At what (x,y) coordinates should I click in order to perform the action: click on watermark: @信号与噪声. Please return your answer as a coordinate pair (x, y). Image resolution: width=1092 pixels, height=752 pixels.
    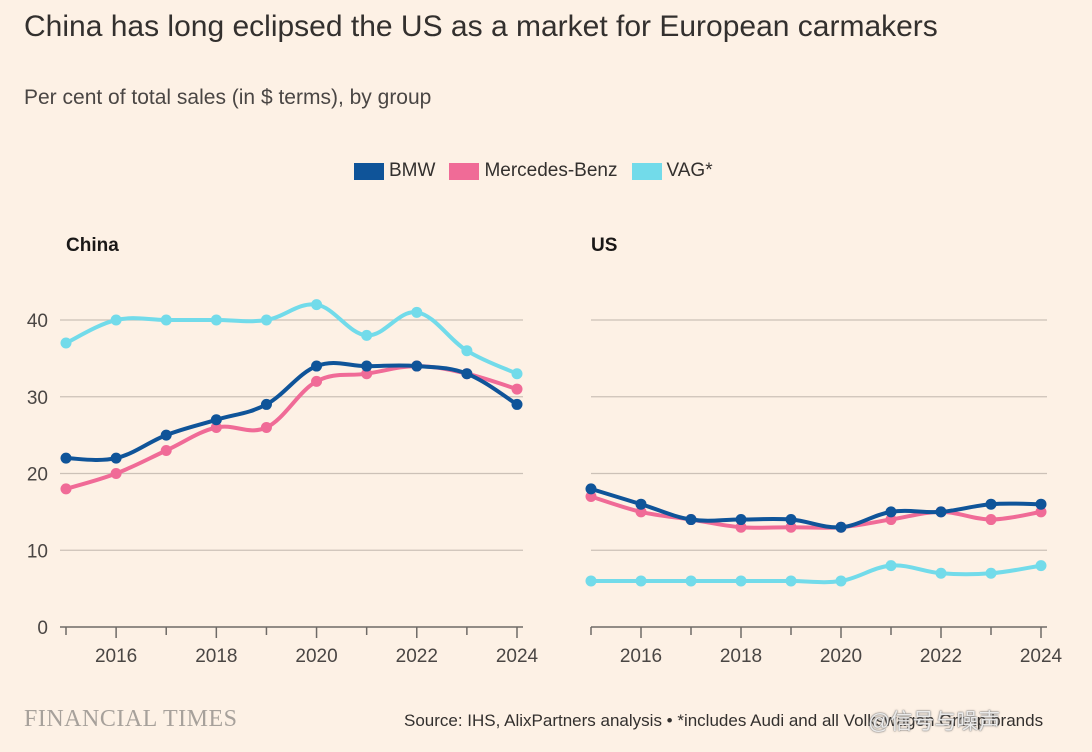
    Looking at the image, I should click on (934, 721).